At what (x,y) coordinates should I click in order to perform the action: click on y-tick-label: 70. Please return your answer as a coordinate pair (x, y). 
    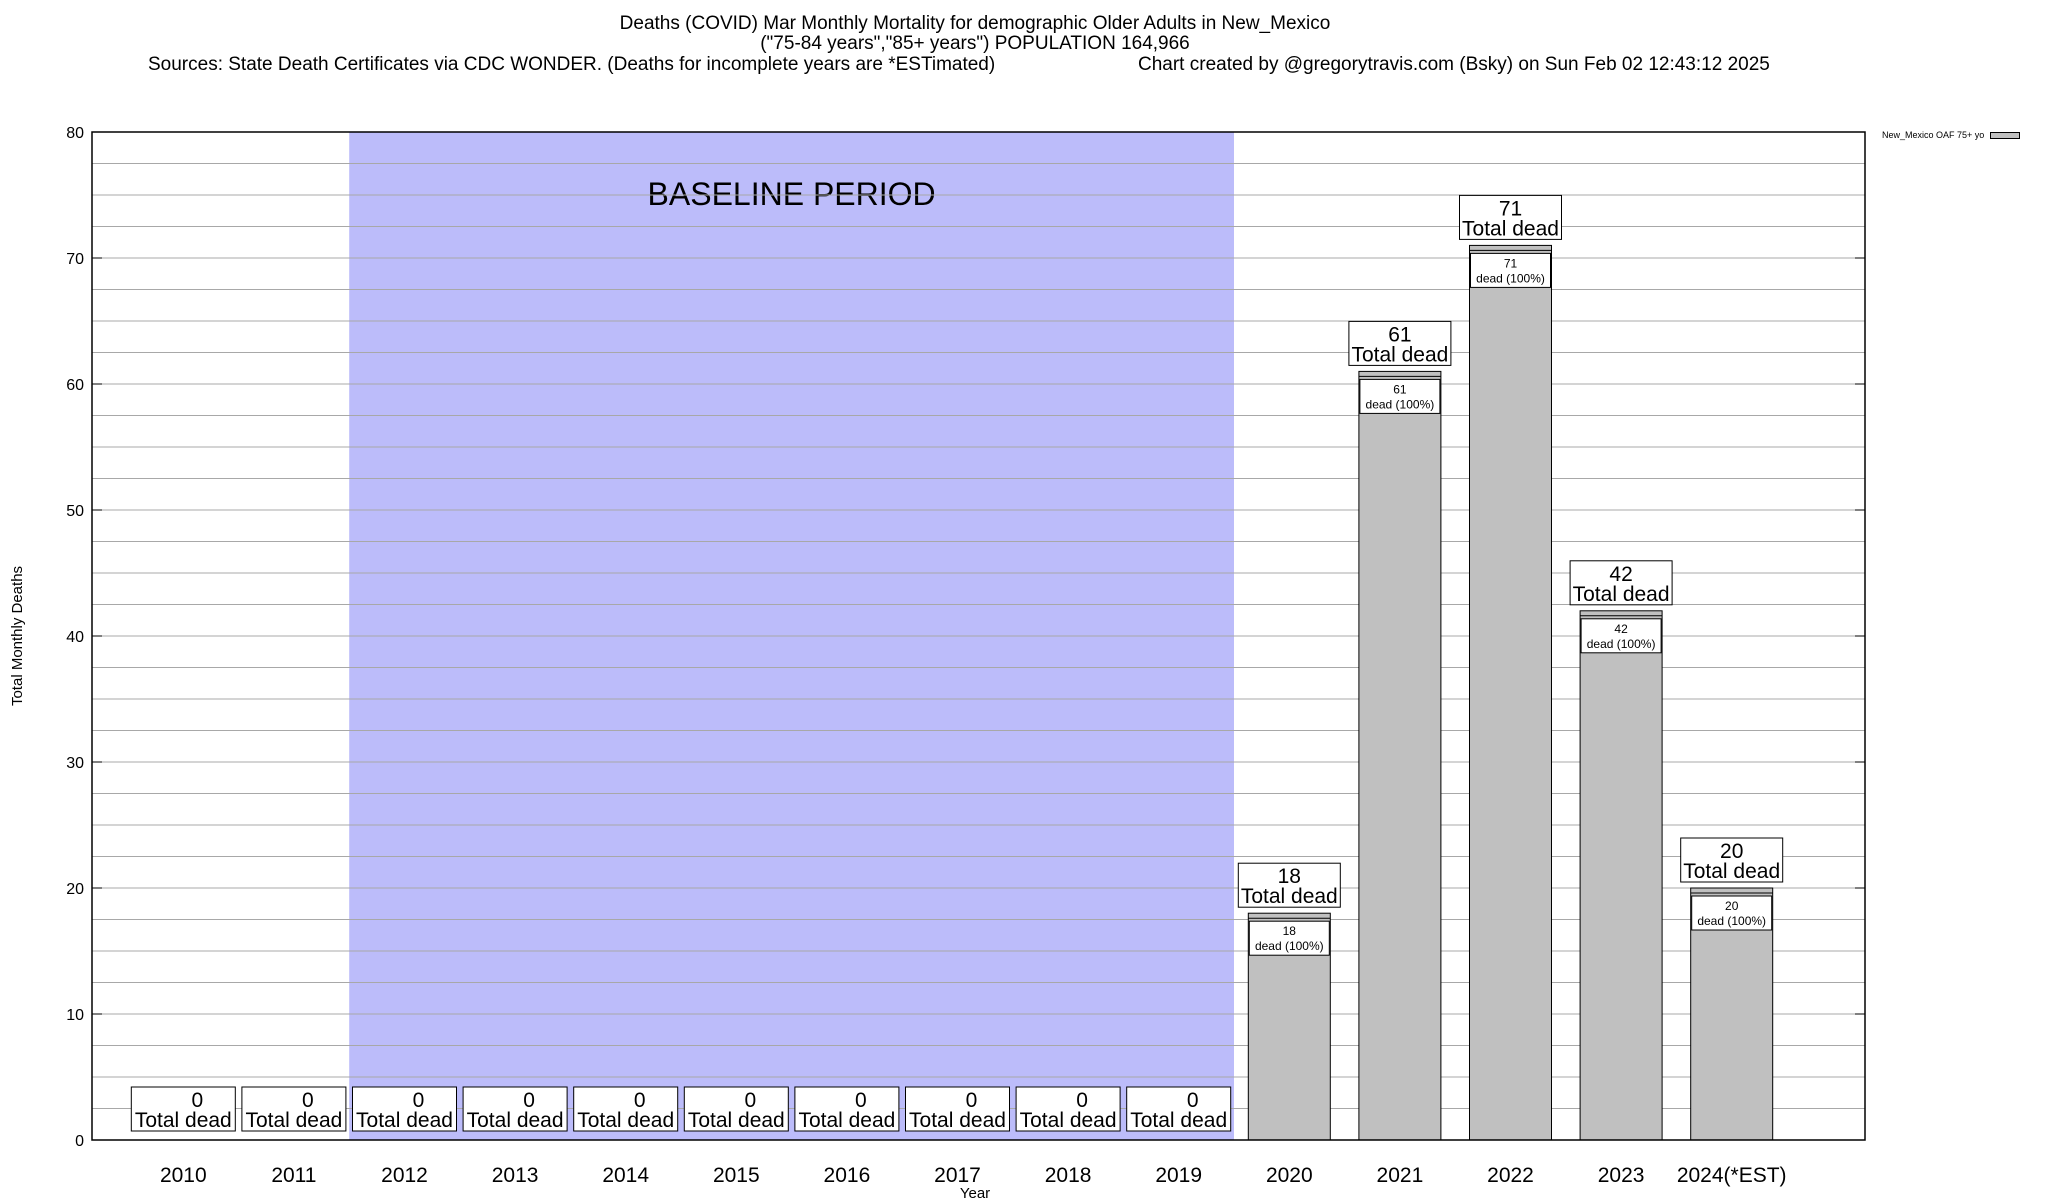
    Looking at the image, I should click on (75, 259).